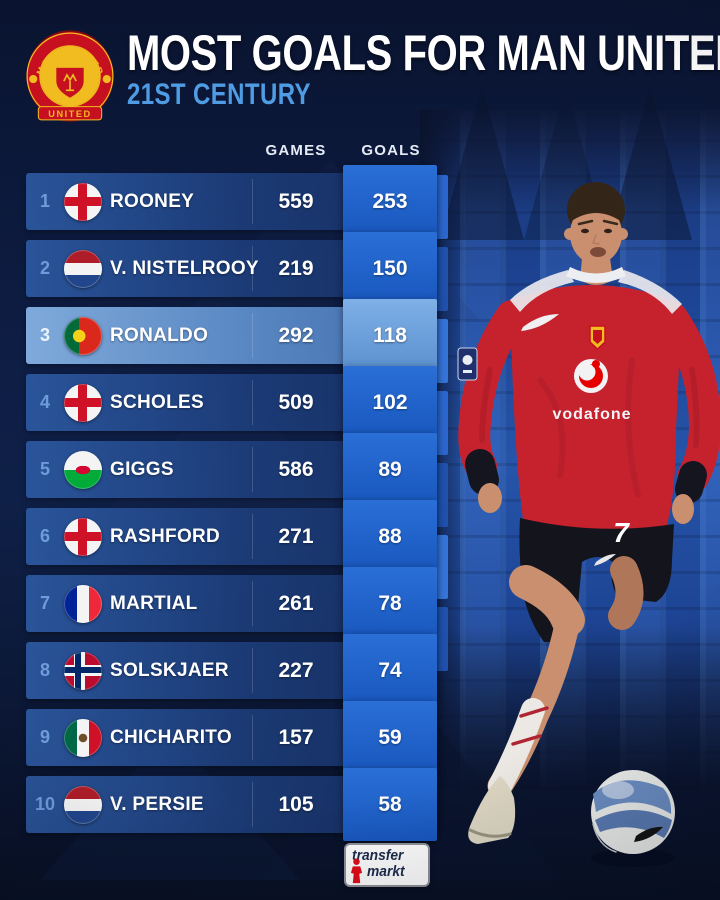 The image size is (720, 900). Describe the element at coordinates (296, 335) in the screenshot. I see `games-value: 292` at that location.